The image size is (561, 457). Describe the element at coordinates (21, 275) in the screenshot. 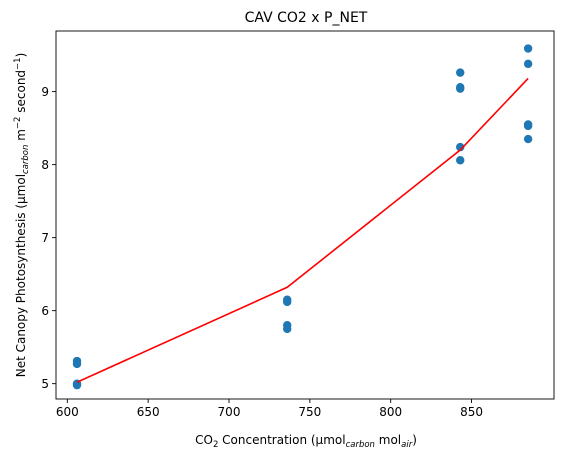

I see `axis-label-part: Net Canopy Photosynthesis (µmol` at that location.